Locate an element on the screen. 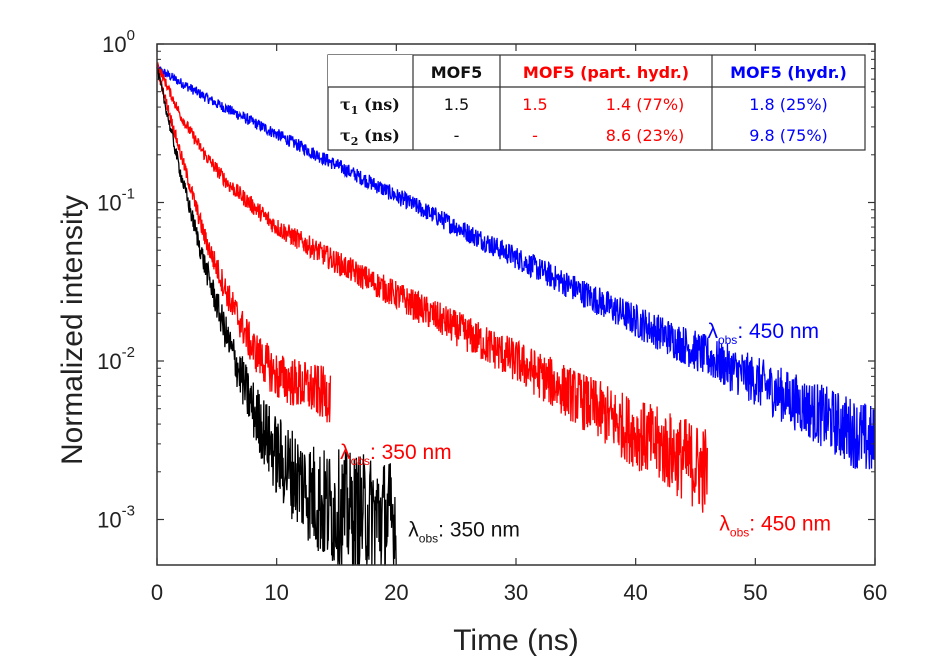 The height and width of the screenshot is (658, 931). table-header-cell: MOF5 is located at coordinates (457, 72).